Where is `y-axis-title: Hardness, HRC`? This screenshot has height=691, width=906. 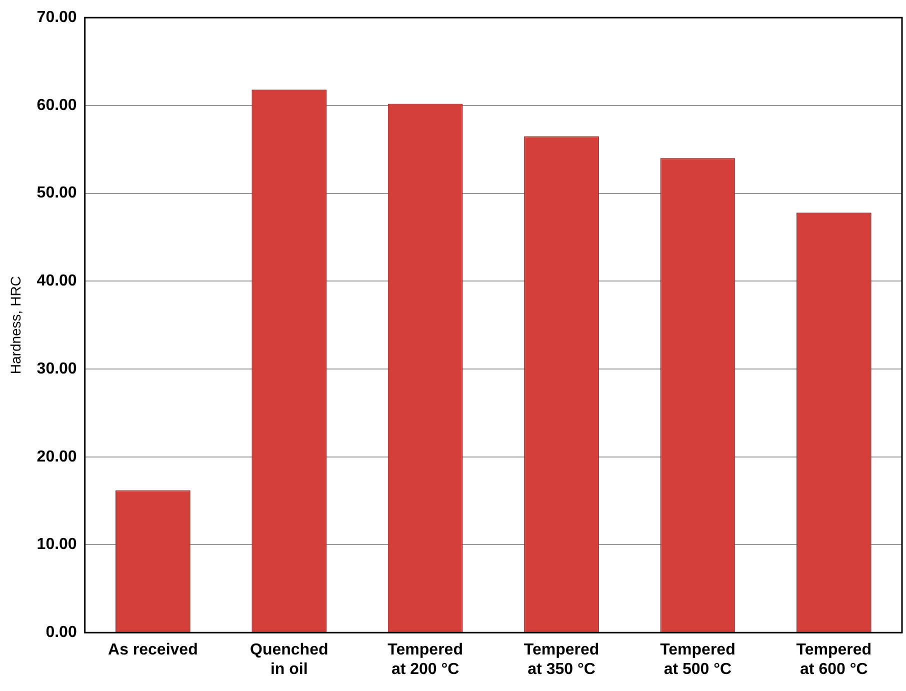
y-axis-title: Hardness, HRC is located at coordinates (15, 325).